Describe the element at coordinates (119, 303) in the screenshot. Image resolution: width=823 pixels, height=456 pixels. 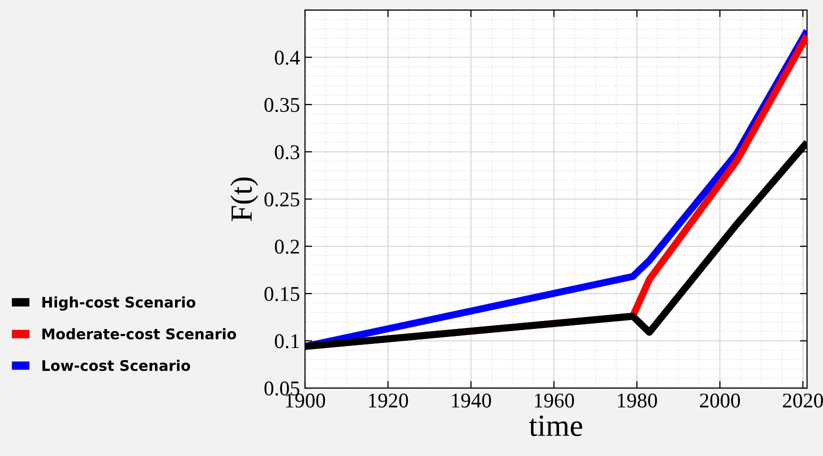
I see `legend-label: High-cost Scenario` at that location.